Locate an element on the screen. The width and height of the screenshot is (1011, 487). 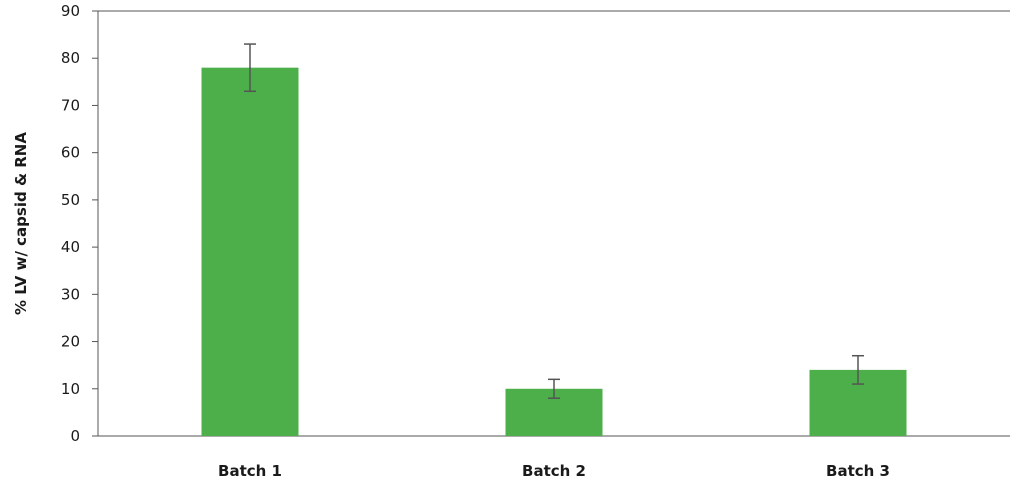
y-tick-label: 30 is located at coordinates (70, 294).